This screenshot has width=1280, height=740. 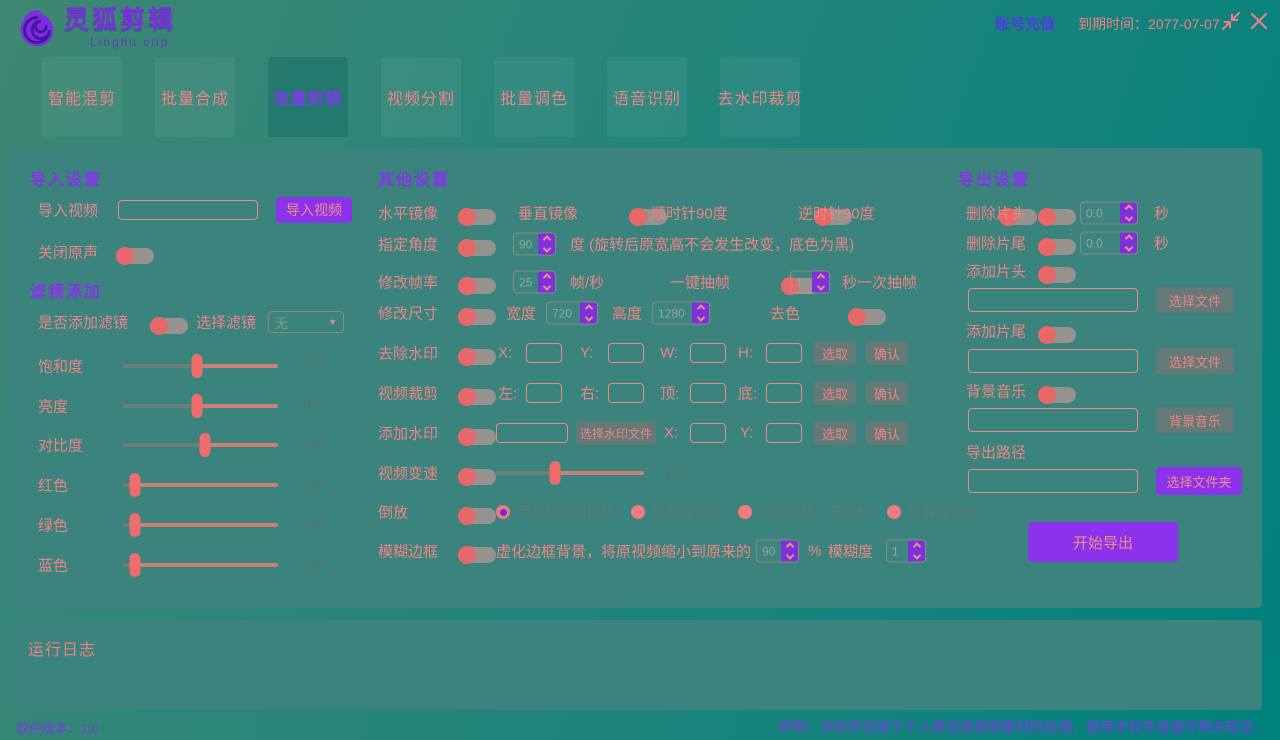 What do you see at coordinates (200, 445) in the screenshot?
I see `contrast-slider` at bounding box center [200, 445].